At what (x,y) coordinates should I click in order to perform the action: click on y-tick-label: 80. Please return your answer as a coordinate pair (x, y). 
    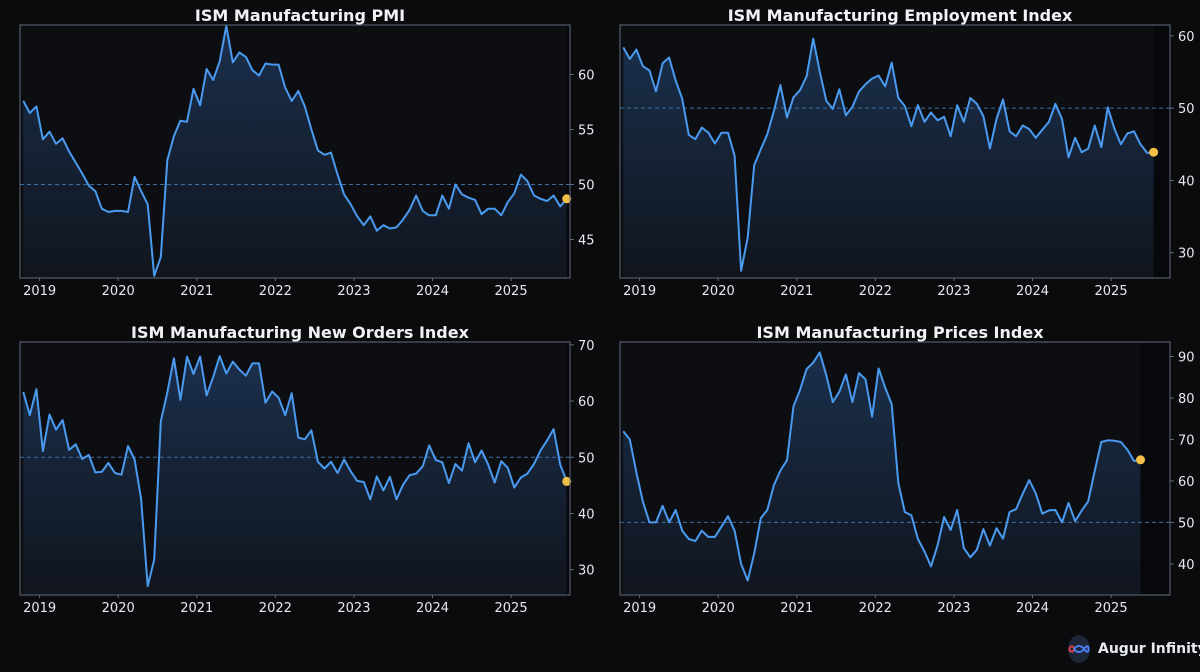
    Looking at the image, I should click on (1186, 399).